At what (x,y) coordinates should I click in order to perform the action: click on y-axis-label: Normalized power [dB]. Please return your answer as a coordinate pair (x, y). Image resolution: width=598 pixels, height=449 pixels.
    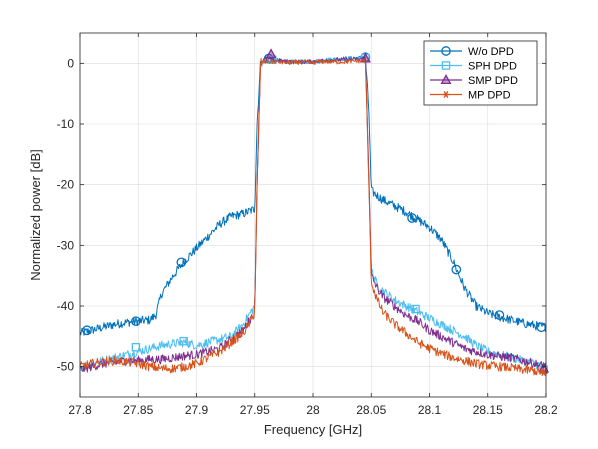
    Looking at the image, I should click on (35, 215).